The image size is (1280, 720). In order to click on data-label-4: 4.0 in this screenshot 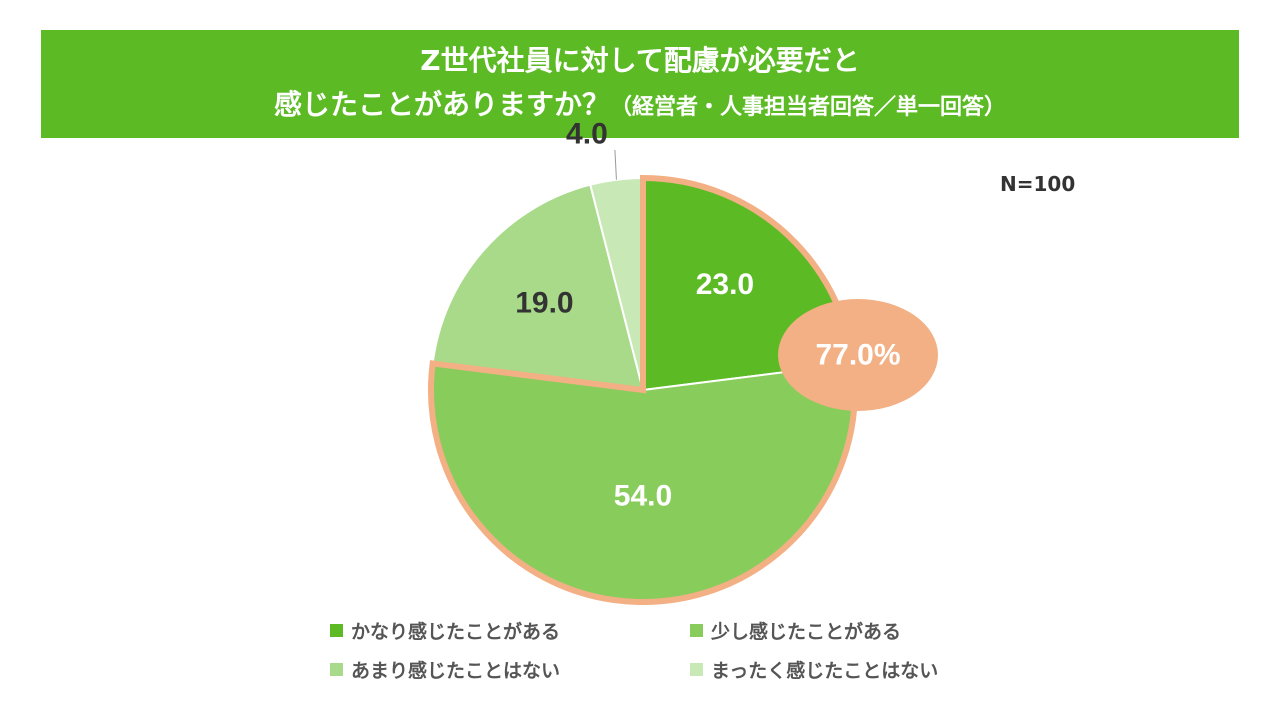, I will do `click(587, 133)`.